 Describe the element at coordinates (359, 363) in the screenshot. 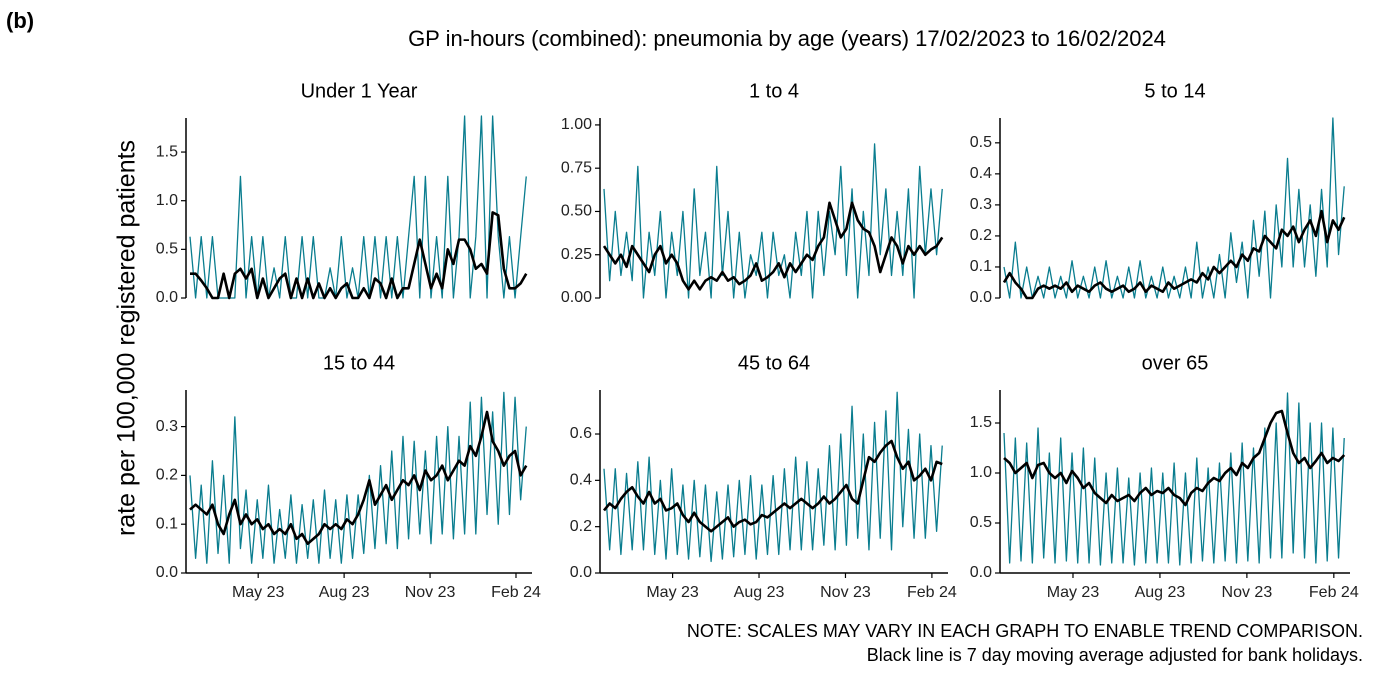

I see `panel-title: 15 to 44` at that location.